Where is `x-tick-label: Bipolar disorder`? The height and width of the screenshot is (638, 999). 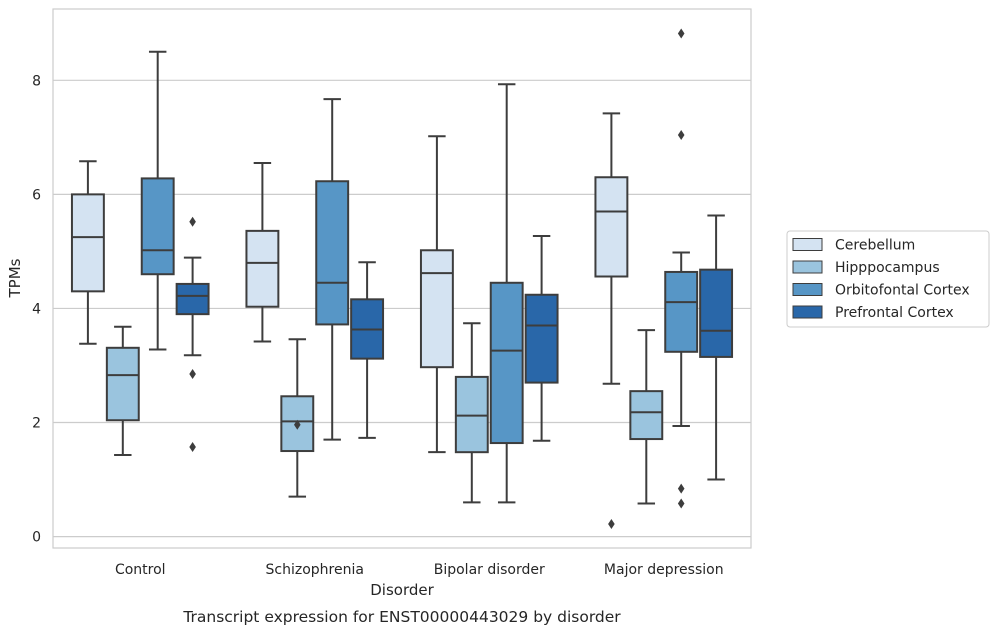 x-tick-label: Bipolar disorder is located at coordinates (489, 570).